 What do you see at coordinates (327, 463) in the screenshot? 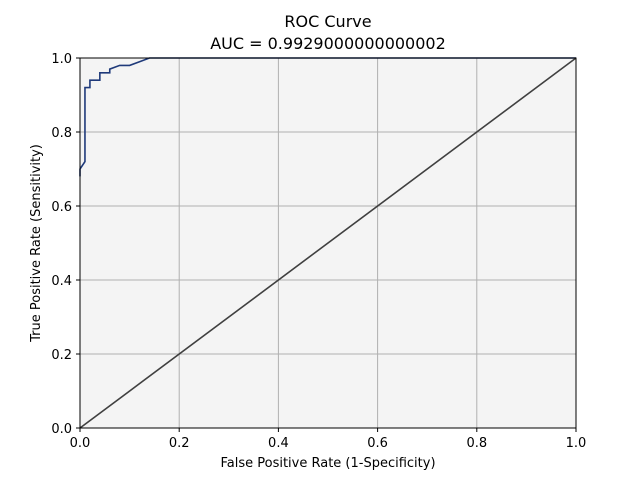
I see `x-axis-label: False Positive Rate (1-Specificity)` at bounding box center [327, 463].